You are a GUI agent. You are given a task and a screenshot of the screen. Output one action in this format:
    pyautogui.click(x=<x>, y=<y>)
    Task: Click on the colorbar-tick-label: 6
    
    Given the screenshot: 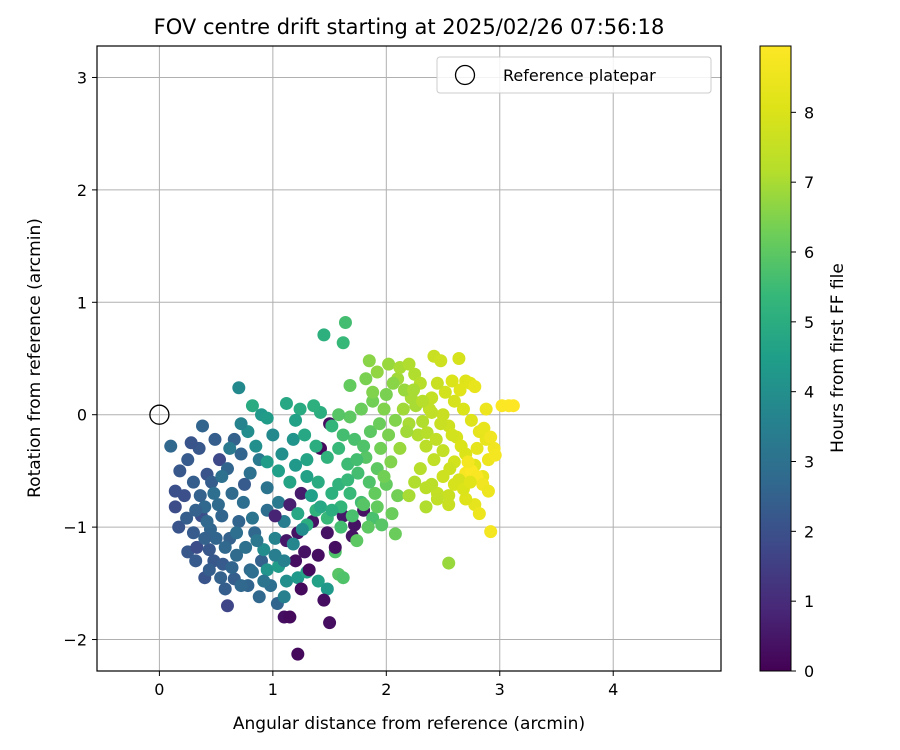 What is the action you would take?
    pyautogui.click(x=809, y=252)
    